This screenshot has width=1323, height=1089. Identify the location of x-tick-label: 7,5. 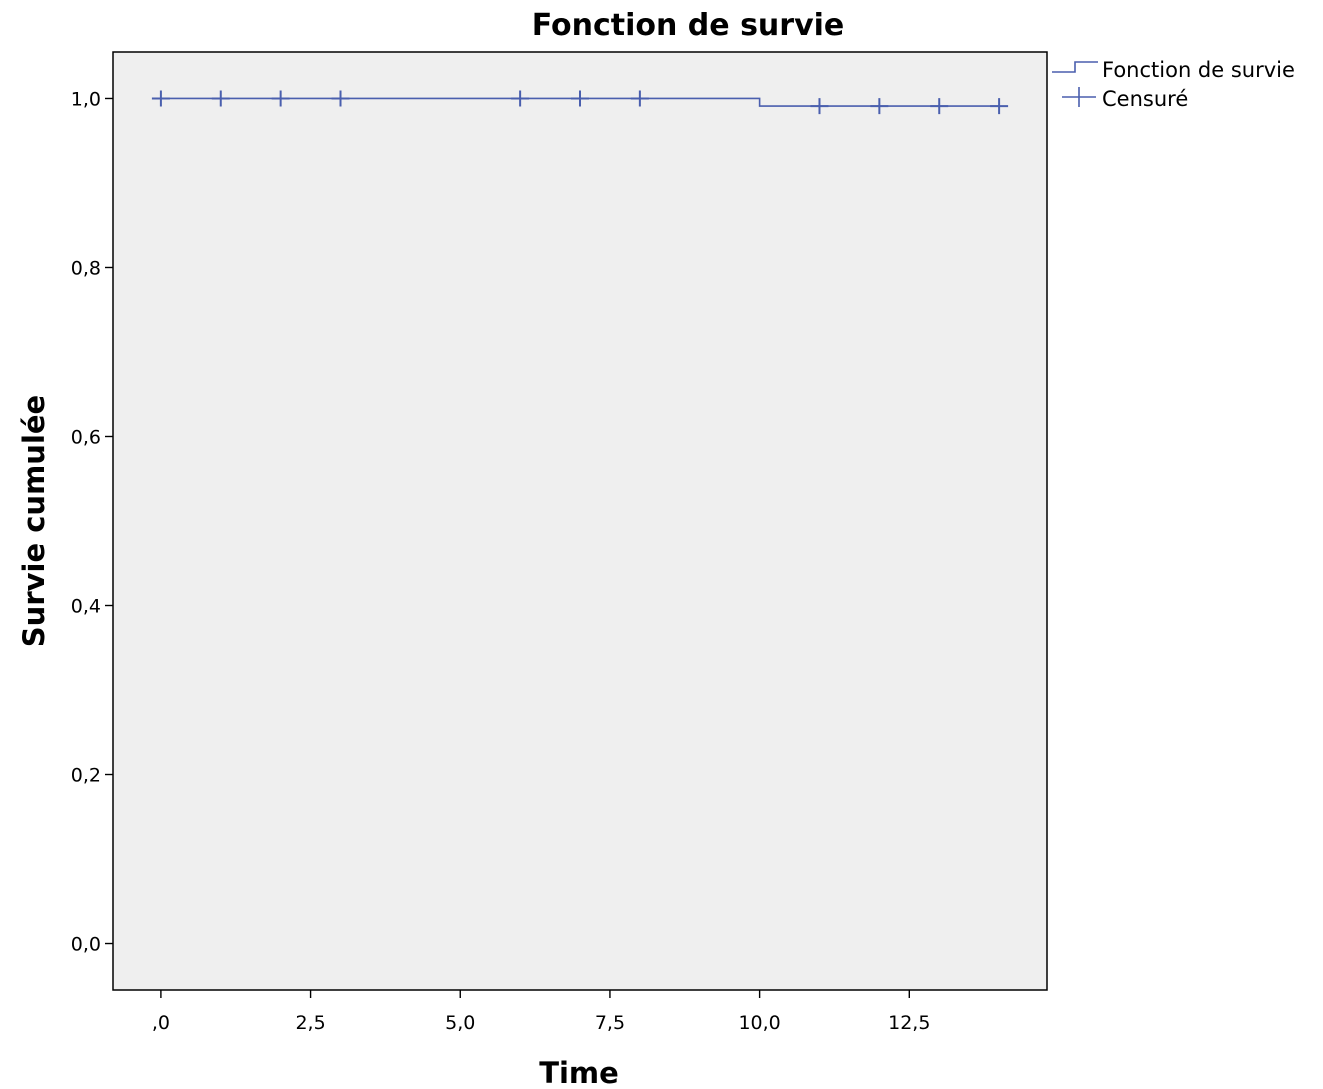
(610, 1023).